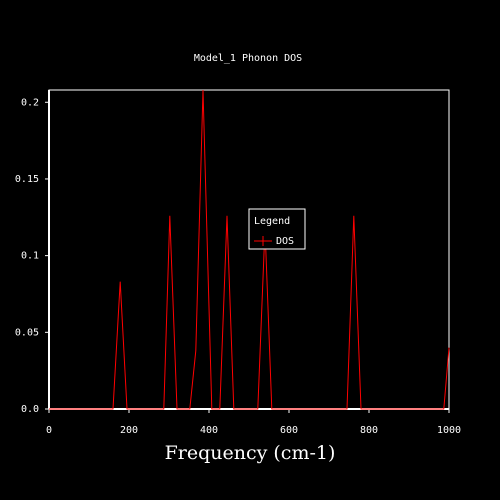  Describe the element at coordinates (27, 179) in the screenshot. I see `y-tick-label: 0.15` at that location.